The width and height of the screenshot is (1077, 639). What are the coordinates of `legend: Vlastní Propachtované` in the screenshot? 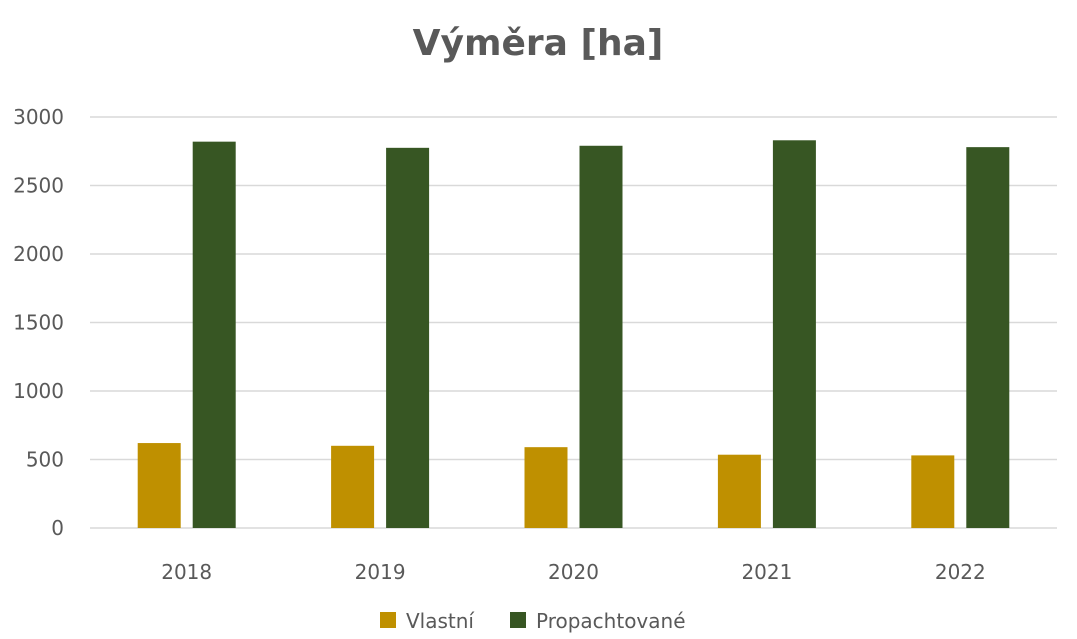 It's located at (533, 621).